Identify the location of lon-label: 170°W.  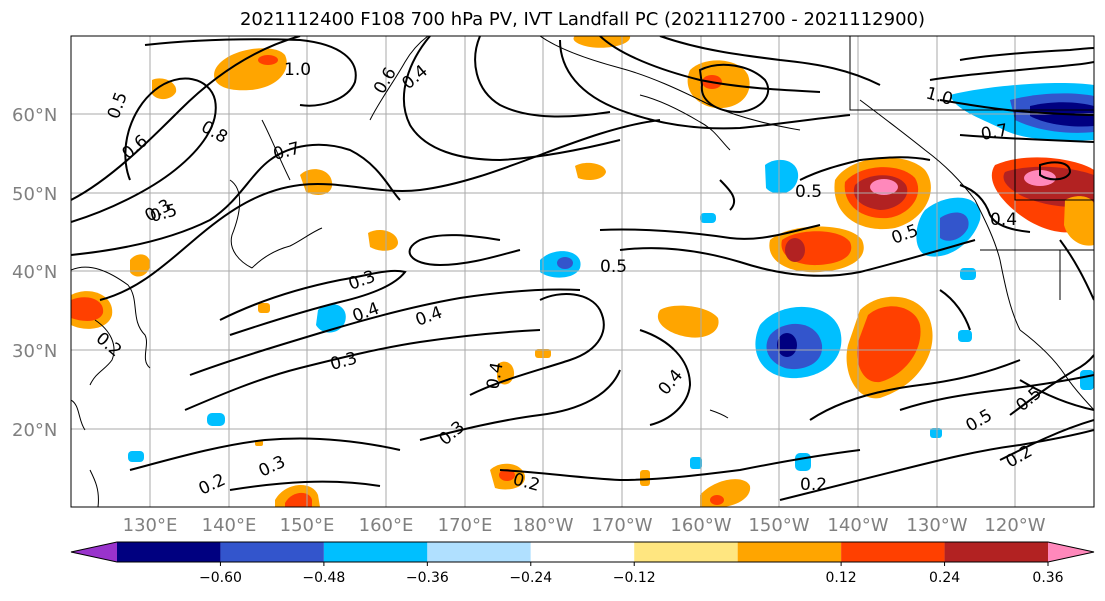
(621, 525).